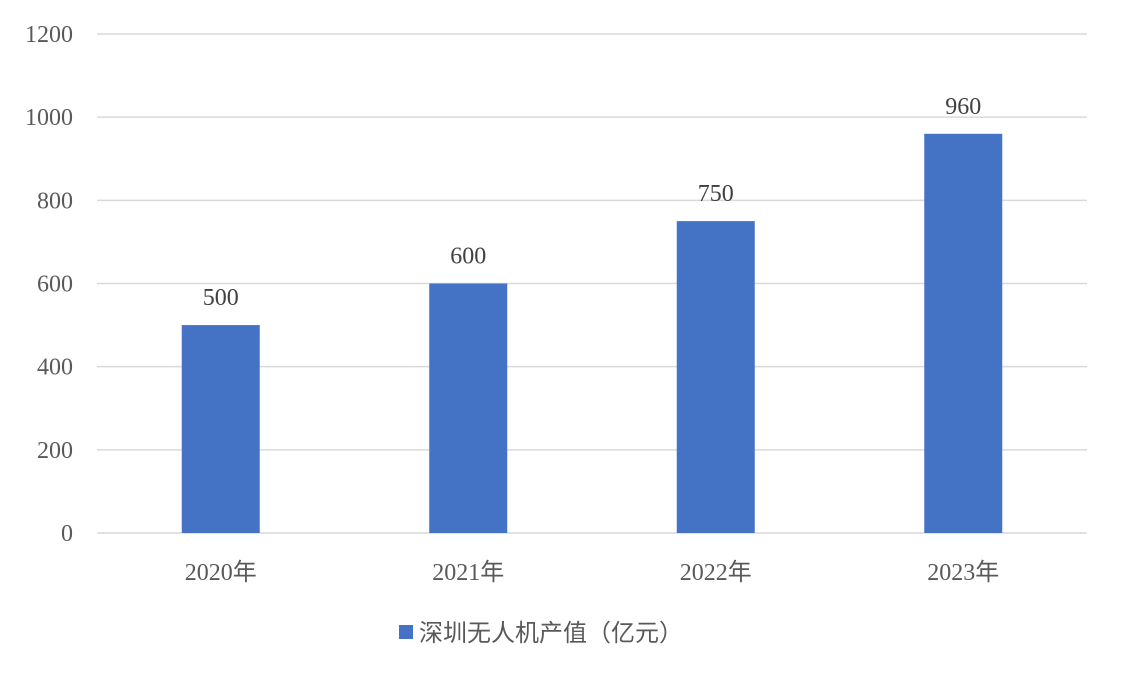 This screenshot has width=1121, height=673. What do you see at coordinates (468, 408) in the screenshot?
I see `bar-2021年` at bounding box center [468, 408].